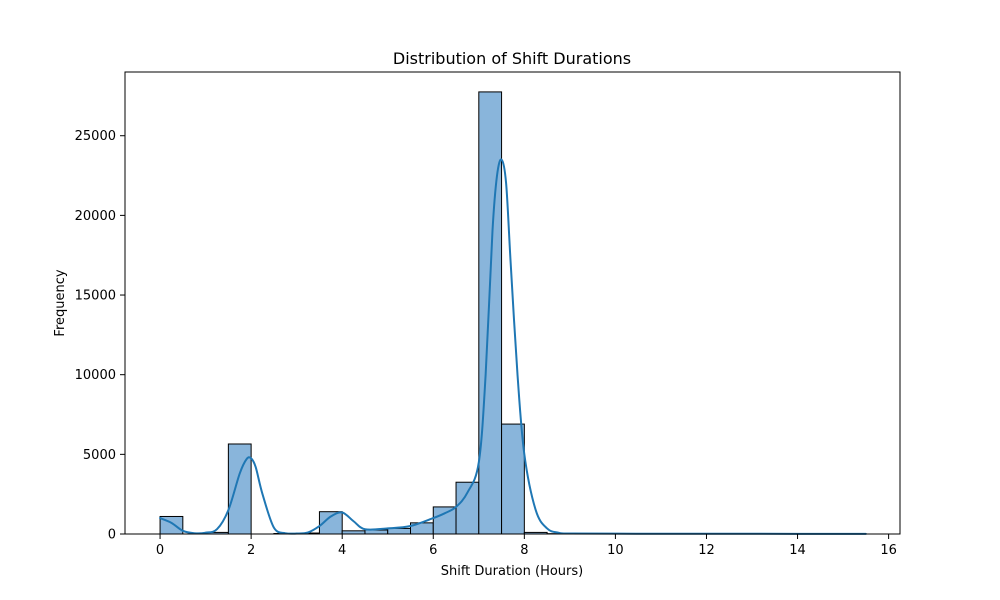 Image resolution: width=1000 pixels, height=600 pixels. I want to click on chart-title: Distribution of Shift Durations, so click(512, 58).